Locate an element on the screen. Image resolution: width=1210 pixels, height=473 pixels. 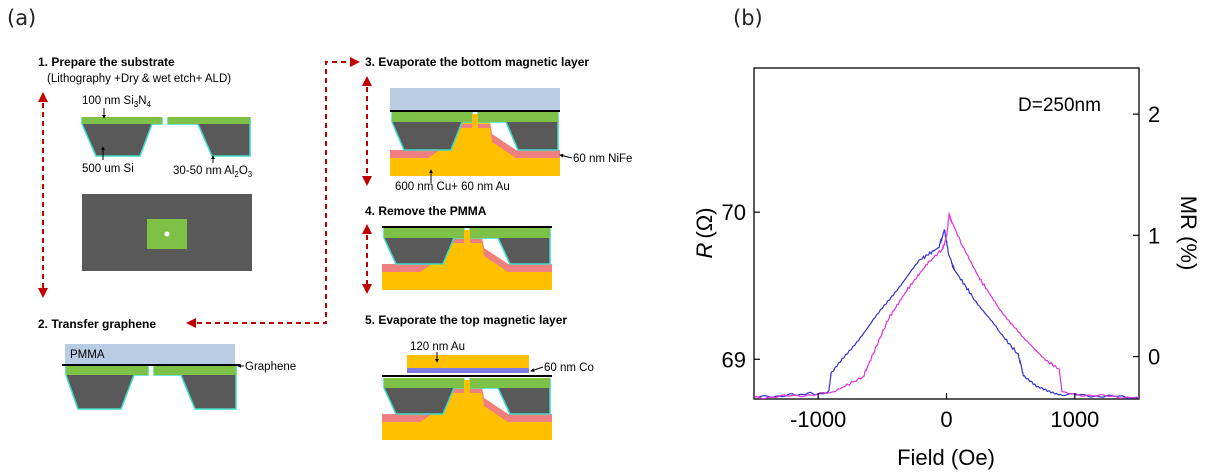
au-top-label: 120 nm Au is located at coordinates (437, 347).